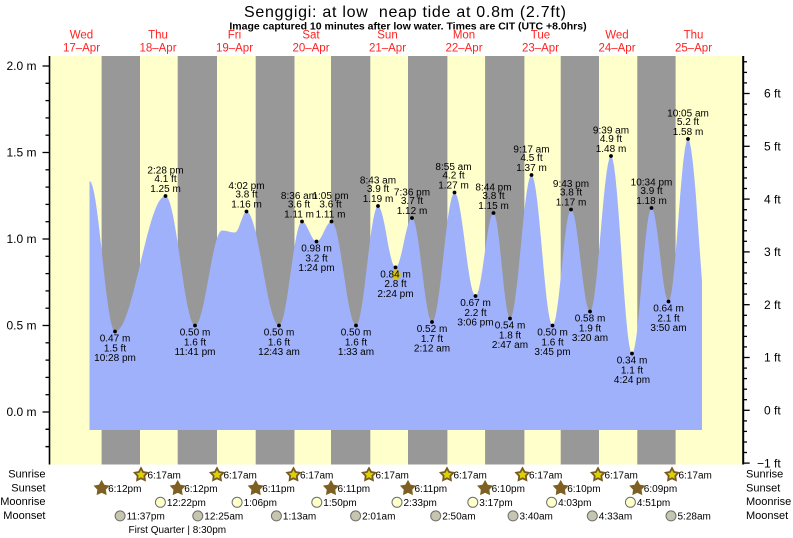  Describe the element at coordinates (378, 181) in the screenshot. I see `svg-text: 8:43 am` at that location.